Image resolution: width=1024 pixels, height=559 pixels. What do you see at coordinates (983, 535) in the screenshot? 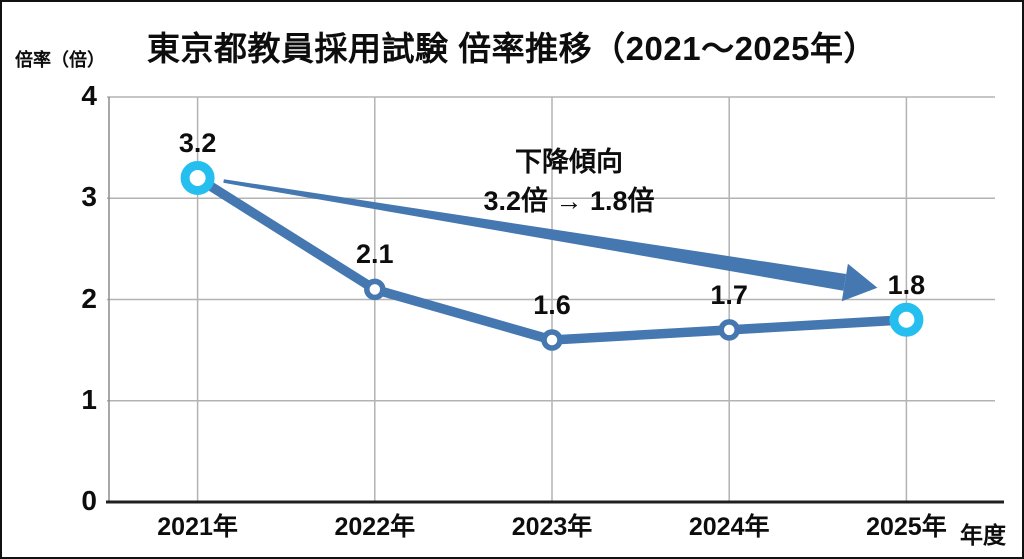
I see `x-axis-unit-label: 年度` at bounding box center [983, 535].